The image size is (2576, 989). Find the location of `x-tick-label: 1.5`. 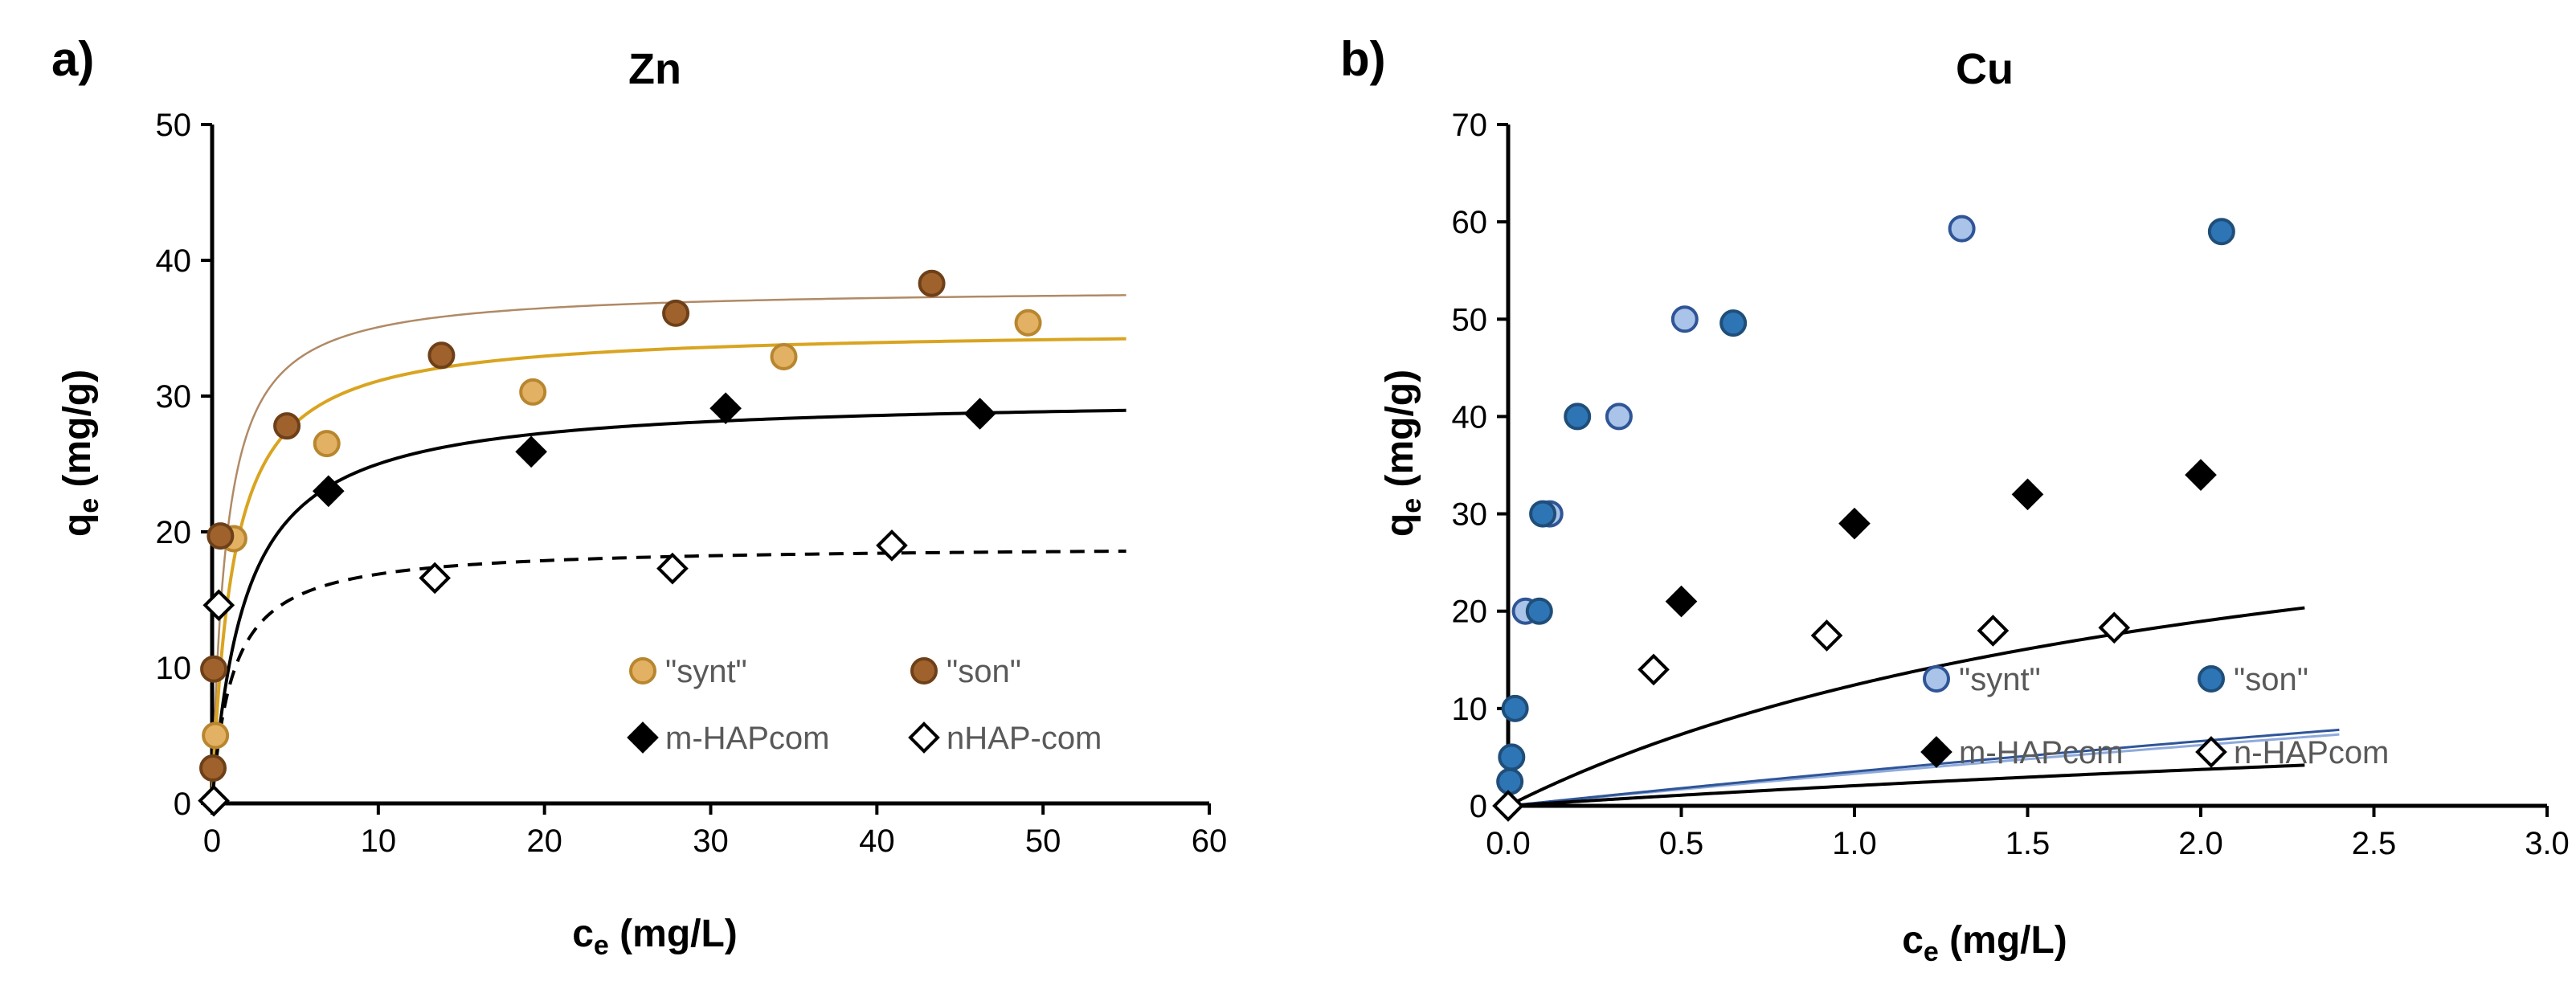

x-tick-label: 1.5 is located at coordinates (2028, 844).